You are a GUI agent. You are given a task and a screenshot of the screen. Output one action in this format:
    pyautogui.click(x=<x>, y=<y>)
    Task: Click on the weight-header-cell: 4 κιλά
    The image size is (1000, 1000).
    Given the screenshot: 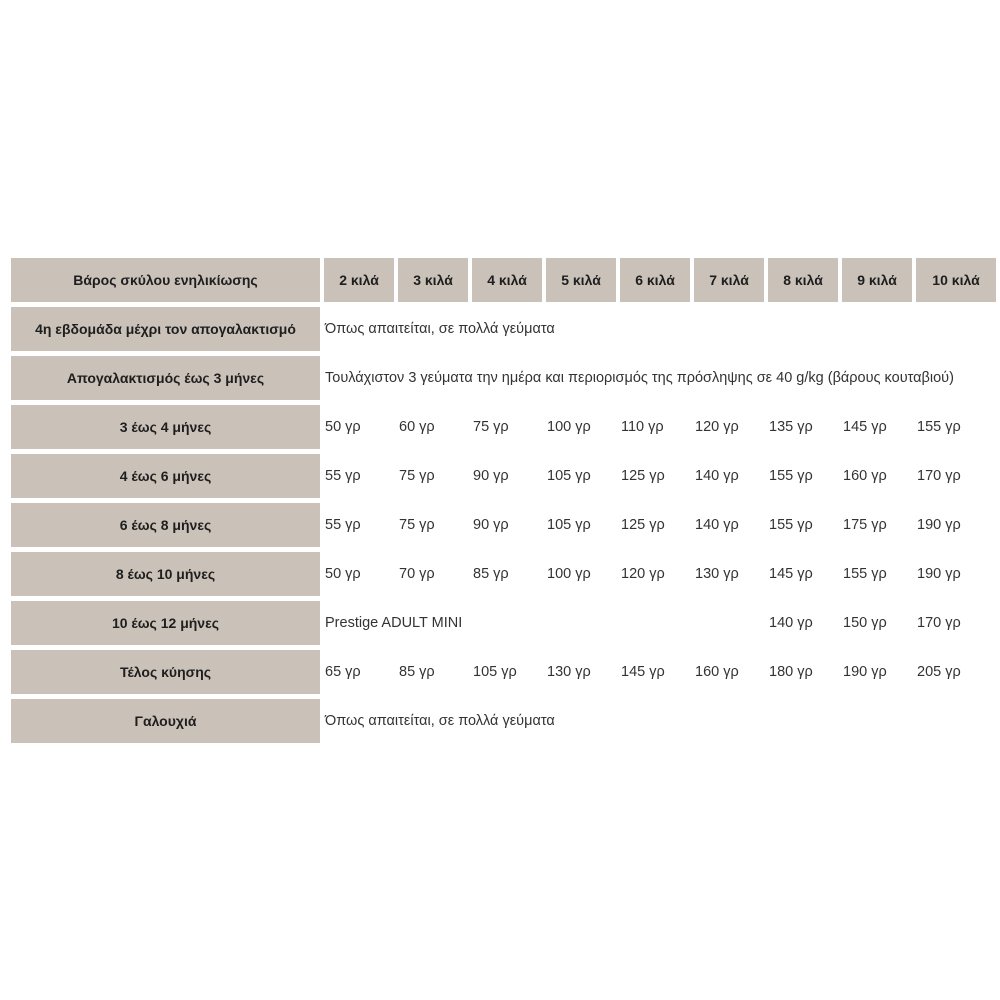 What is the action you would take?
    pyautogui.click(x=507, y=280)
    